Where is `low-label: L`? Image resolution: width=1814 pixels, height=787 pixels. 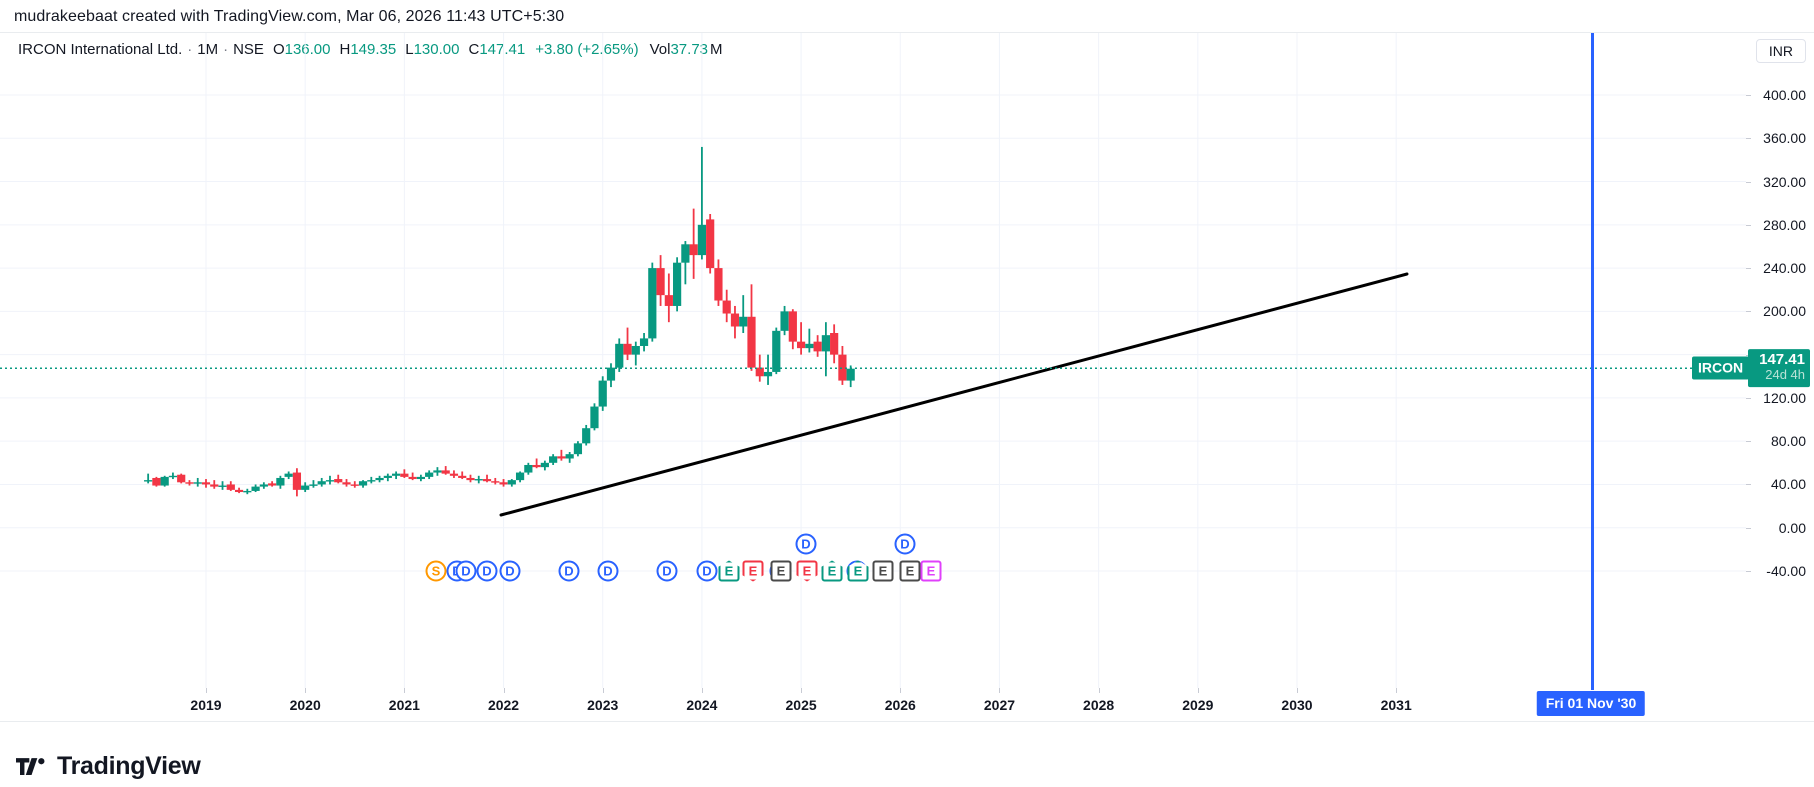 low-label: L is located at coordinates (409, 49).